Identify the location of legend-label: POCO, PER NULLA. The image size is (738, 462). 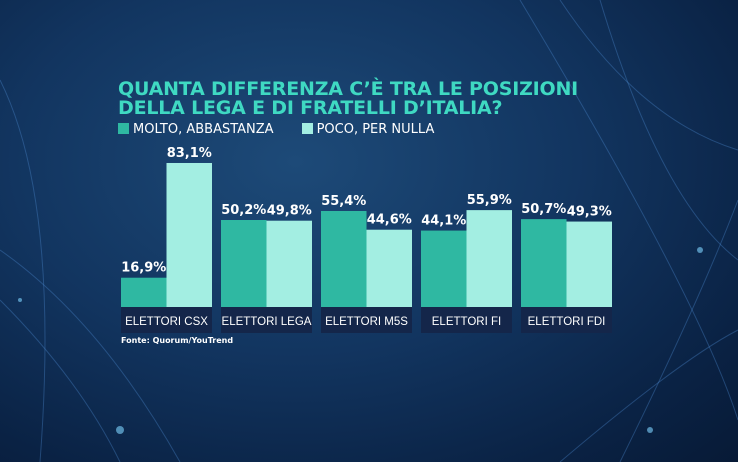
(375, 129).